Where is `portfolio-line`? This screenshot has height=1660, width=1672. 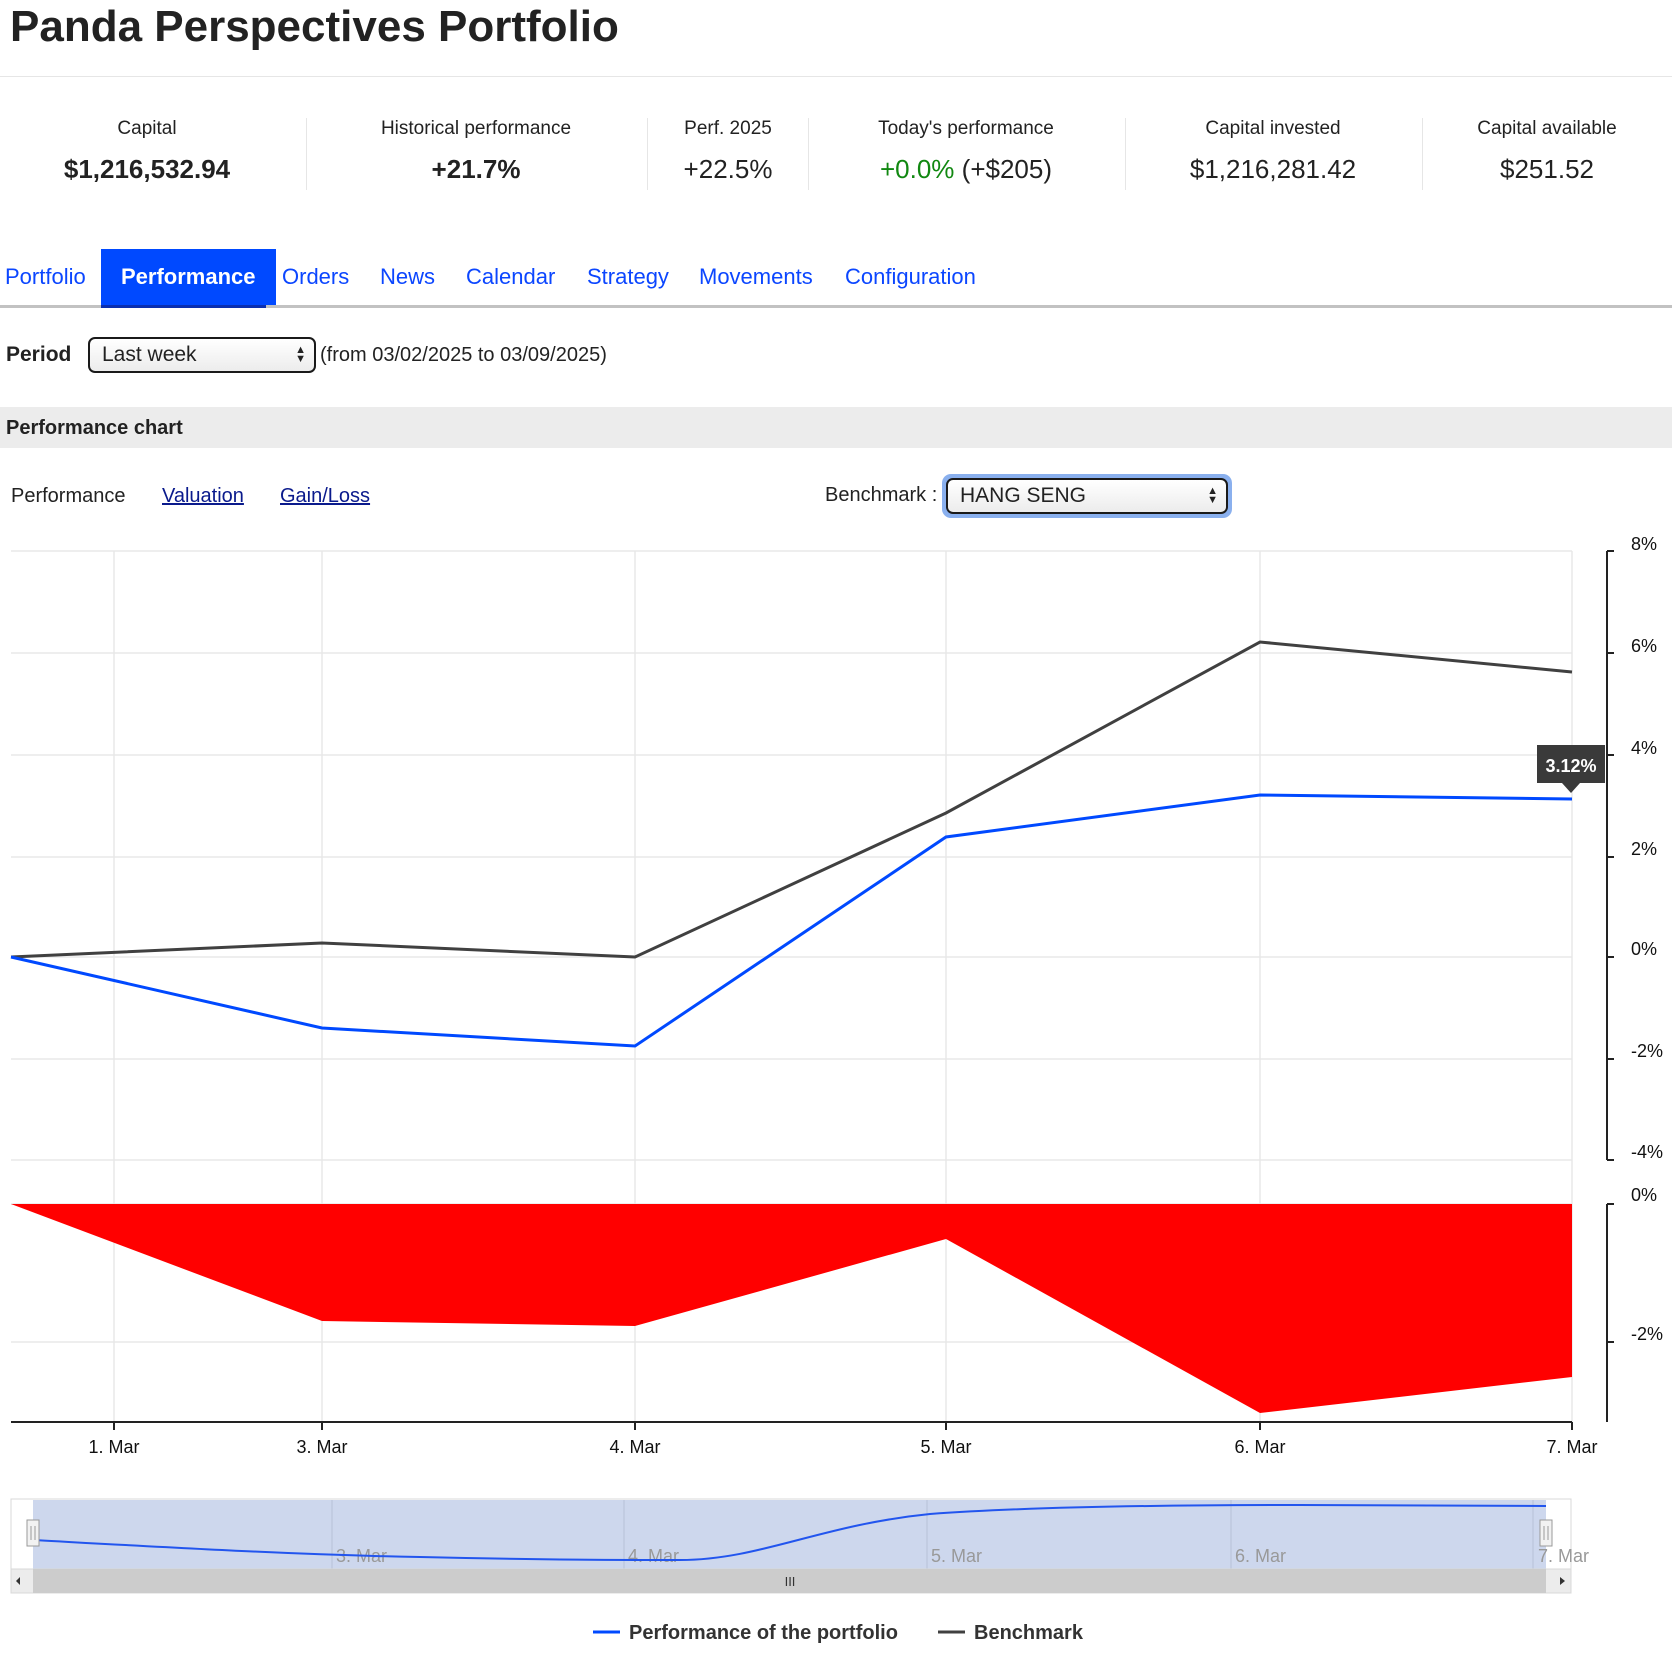 portfolio-line is located at coordinates (791, 920).